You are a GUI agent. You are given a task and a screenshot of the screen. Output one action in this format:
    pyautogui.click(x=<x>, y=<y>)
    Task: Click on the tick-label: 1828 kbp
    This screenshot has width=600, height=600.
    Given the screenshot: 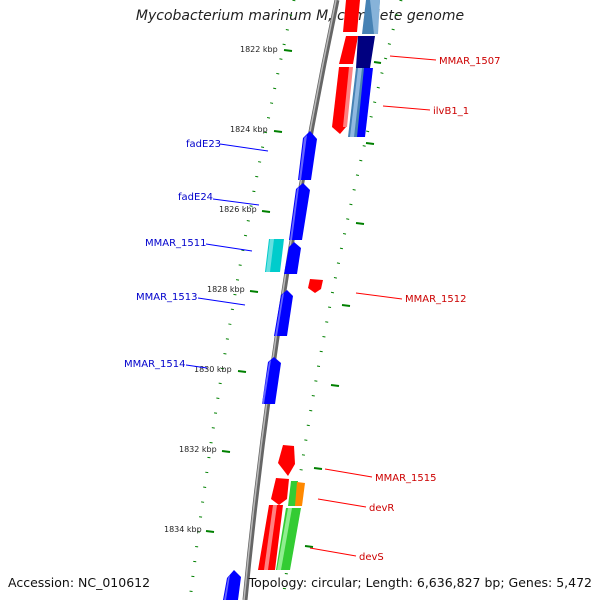 What is the action you would take?
    pyautogui.click(x=226, y=289)
    